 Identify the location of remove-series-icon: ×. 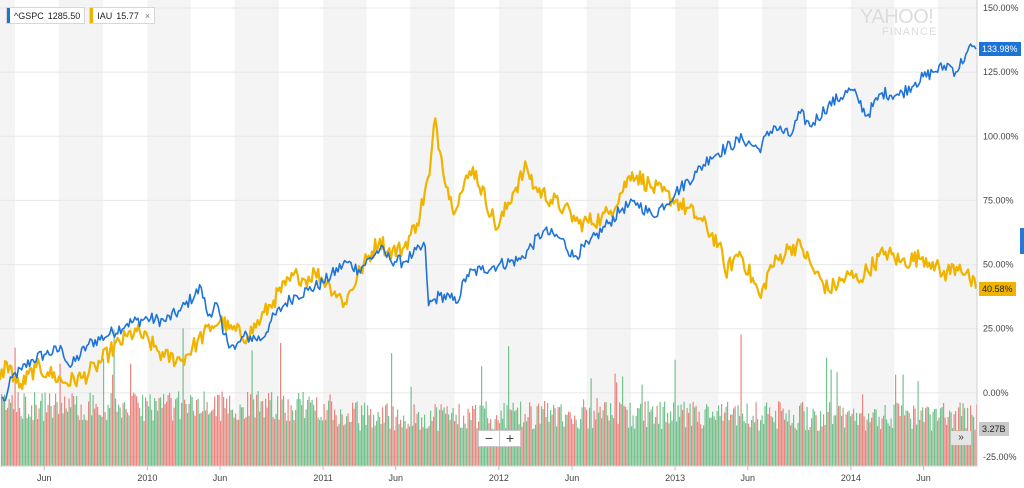
(147, 15).